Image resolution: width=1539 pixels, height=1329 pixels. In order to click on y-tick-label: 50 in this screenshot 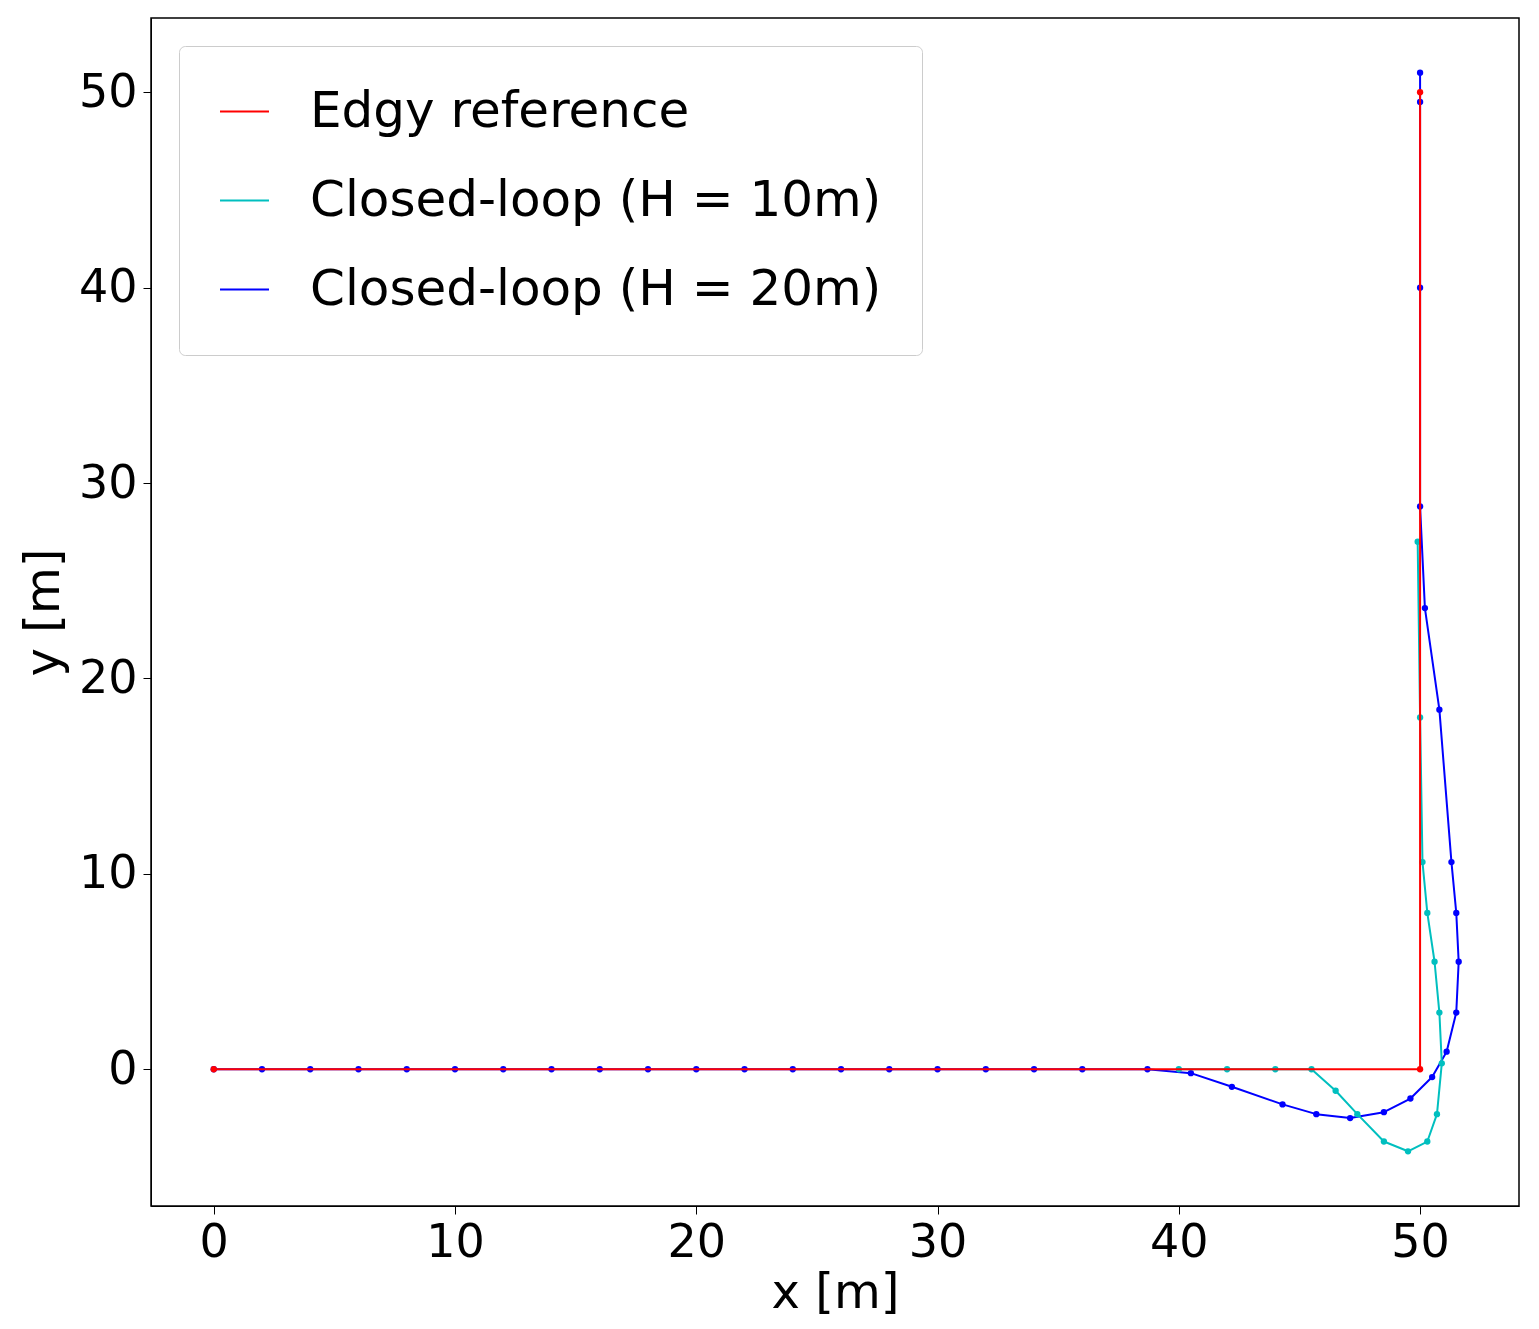, I will do `click(108, 90)`.